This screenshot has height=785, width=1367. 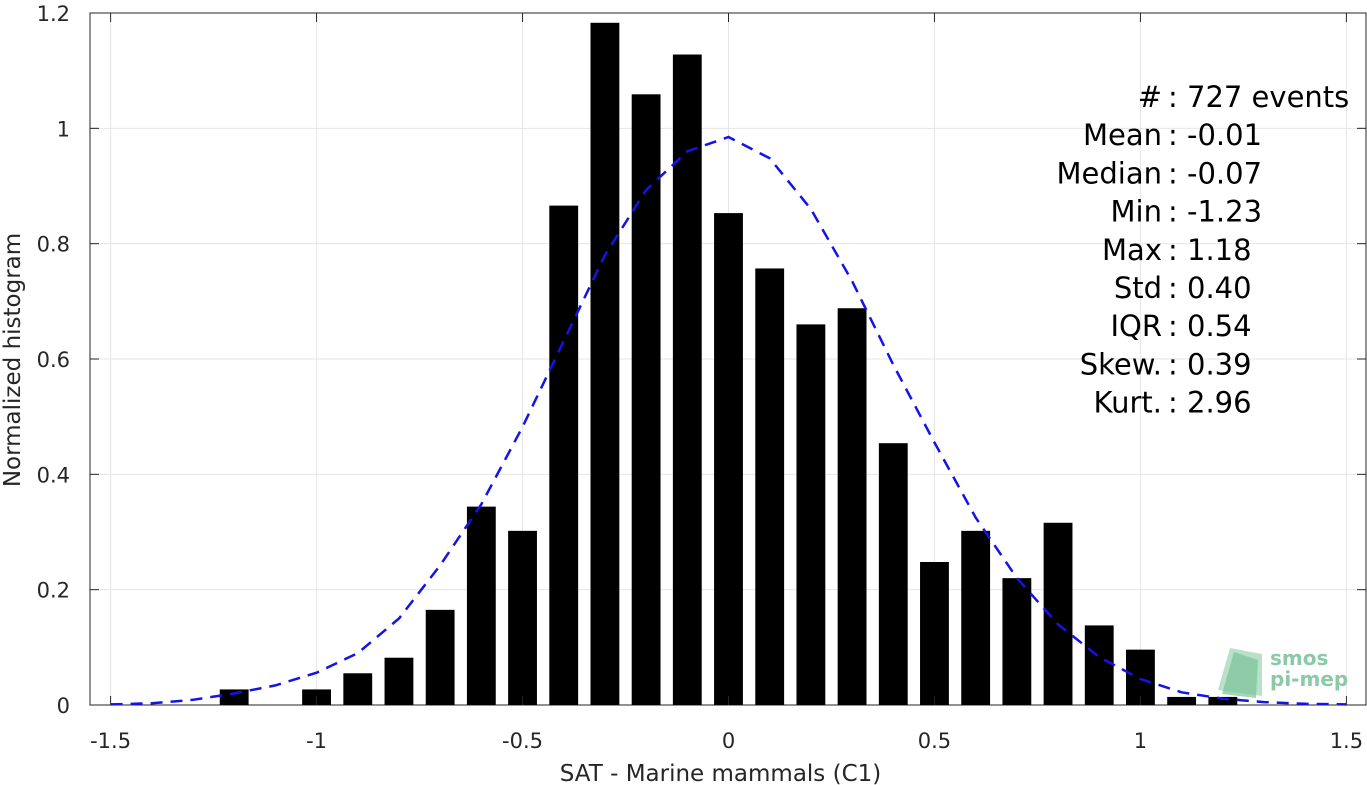 I want to click on stats-value: : -0.07, so click(x=1215, y=173).